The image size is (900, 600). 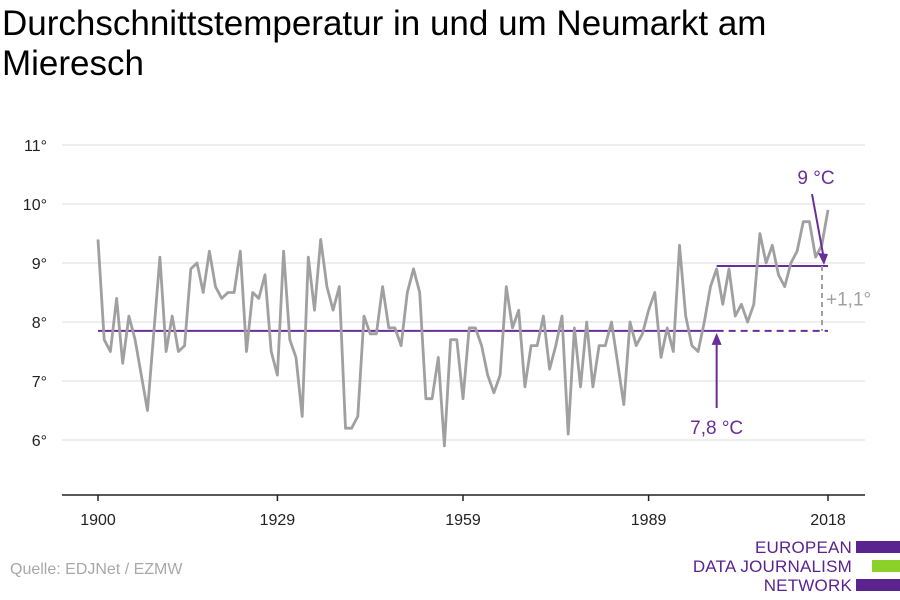 I want to click on x-tick-label: 1900, so click(x=98, y=520).